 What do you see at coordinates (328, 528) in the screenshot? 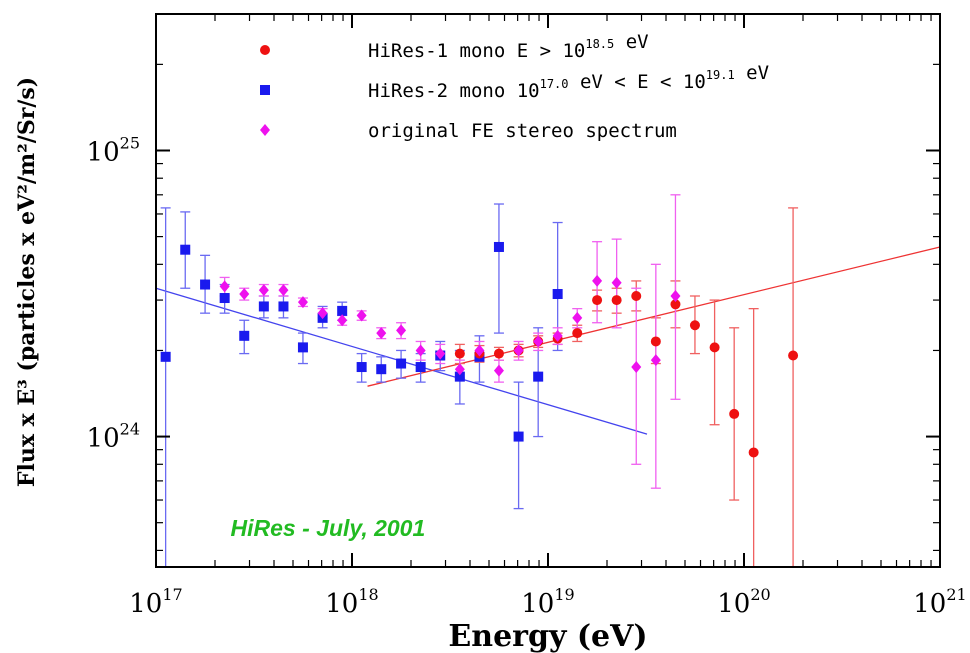
I see `chart-annotation: HiRes - July, 2001` at bounding box center [328, 528].